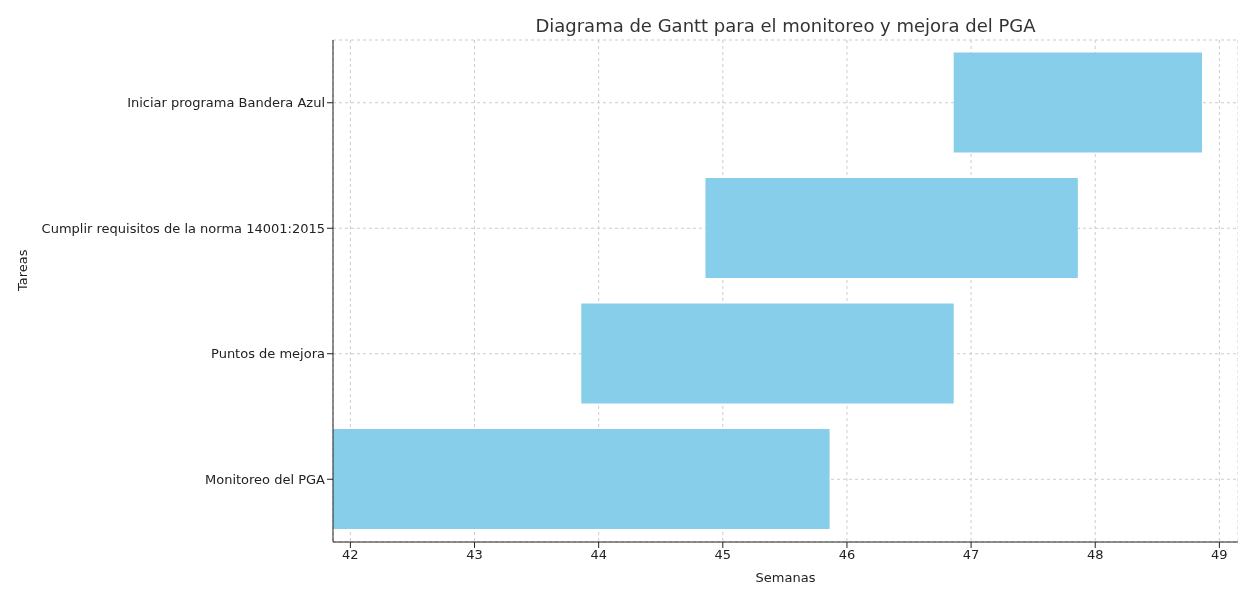  What do you see at coordinates (598, 555) in the screenshot?
I see `x-tick-label: 44` at bounding box center [598, 555].